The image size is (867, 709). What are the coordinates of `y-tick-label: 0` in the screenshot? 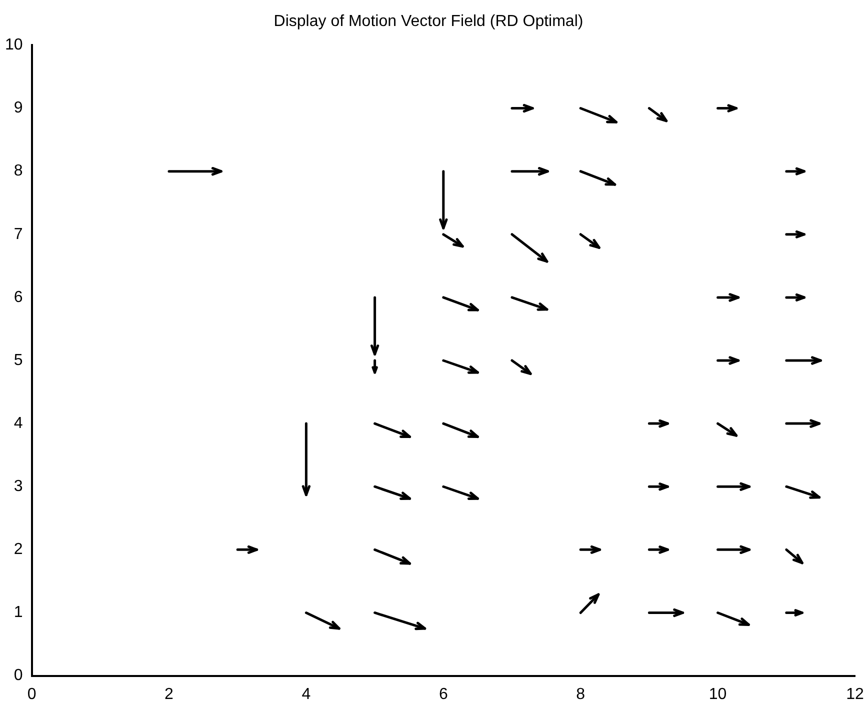 It's located at (18, 675).